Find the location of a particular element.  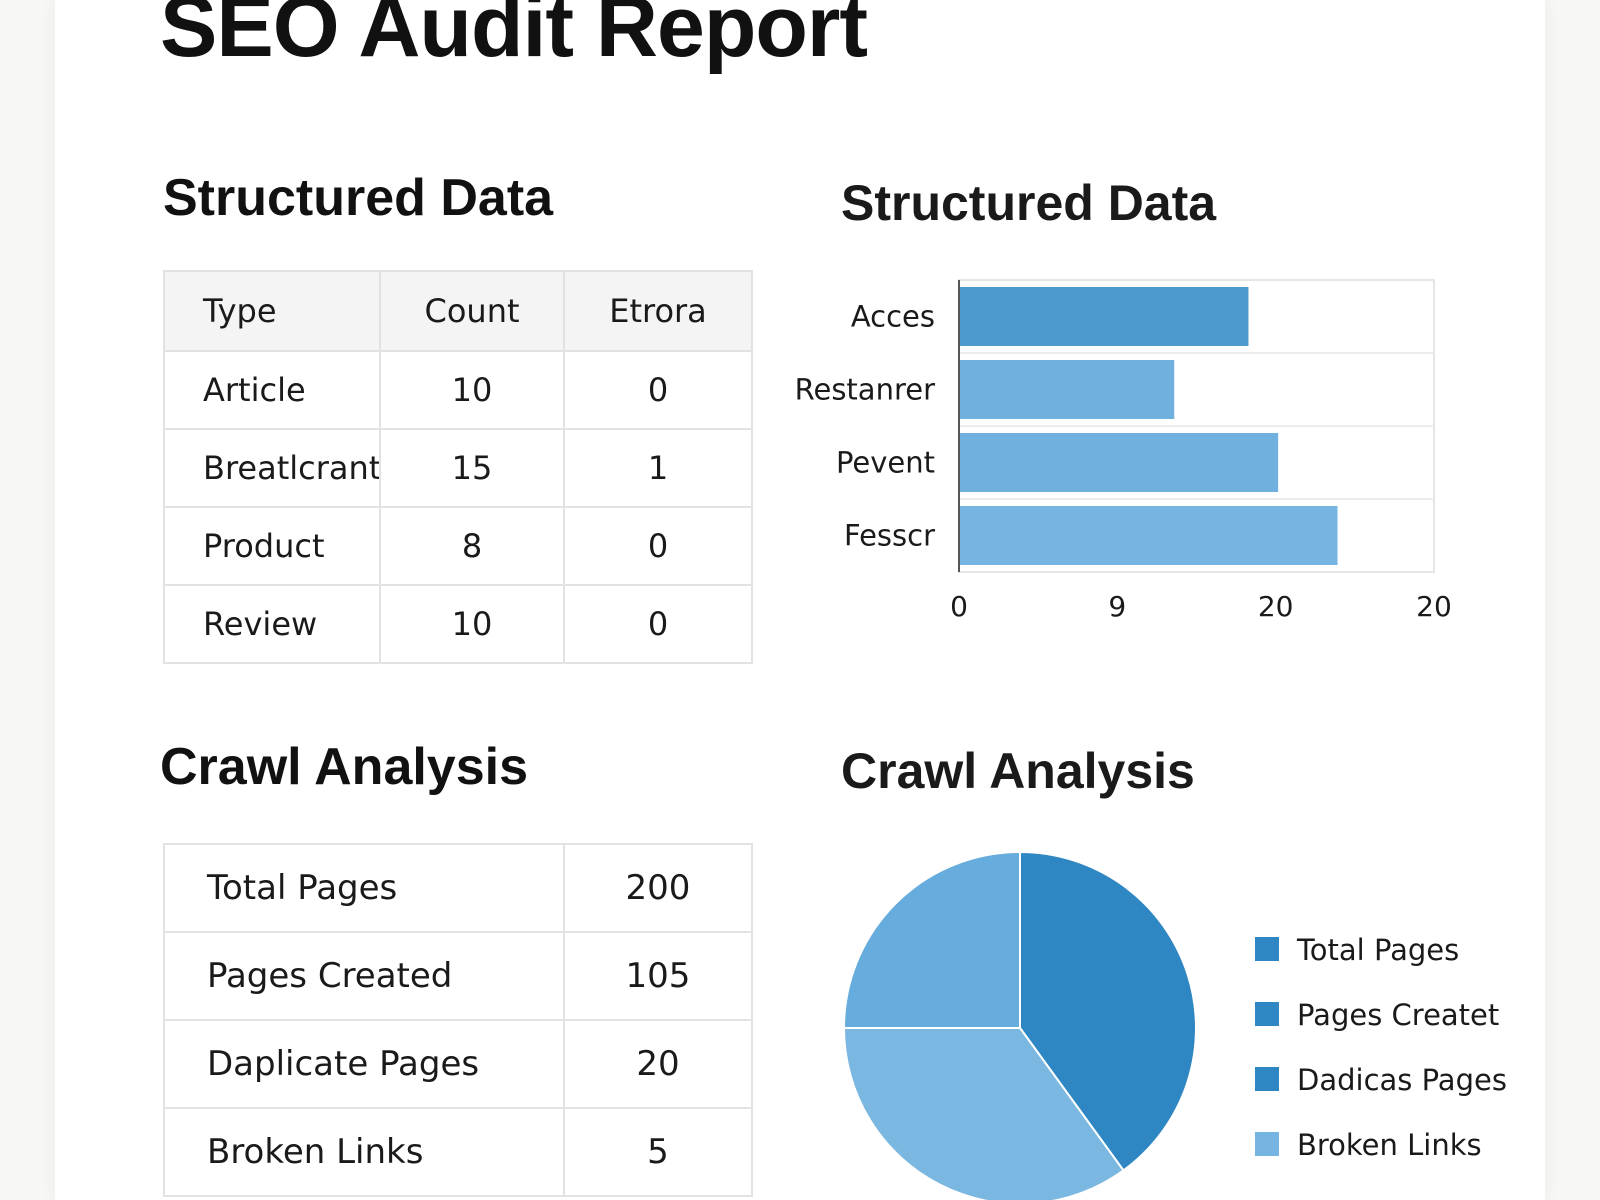

table-cell-type: Product is located at coordinates (272, 546).